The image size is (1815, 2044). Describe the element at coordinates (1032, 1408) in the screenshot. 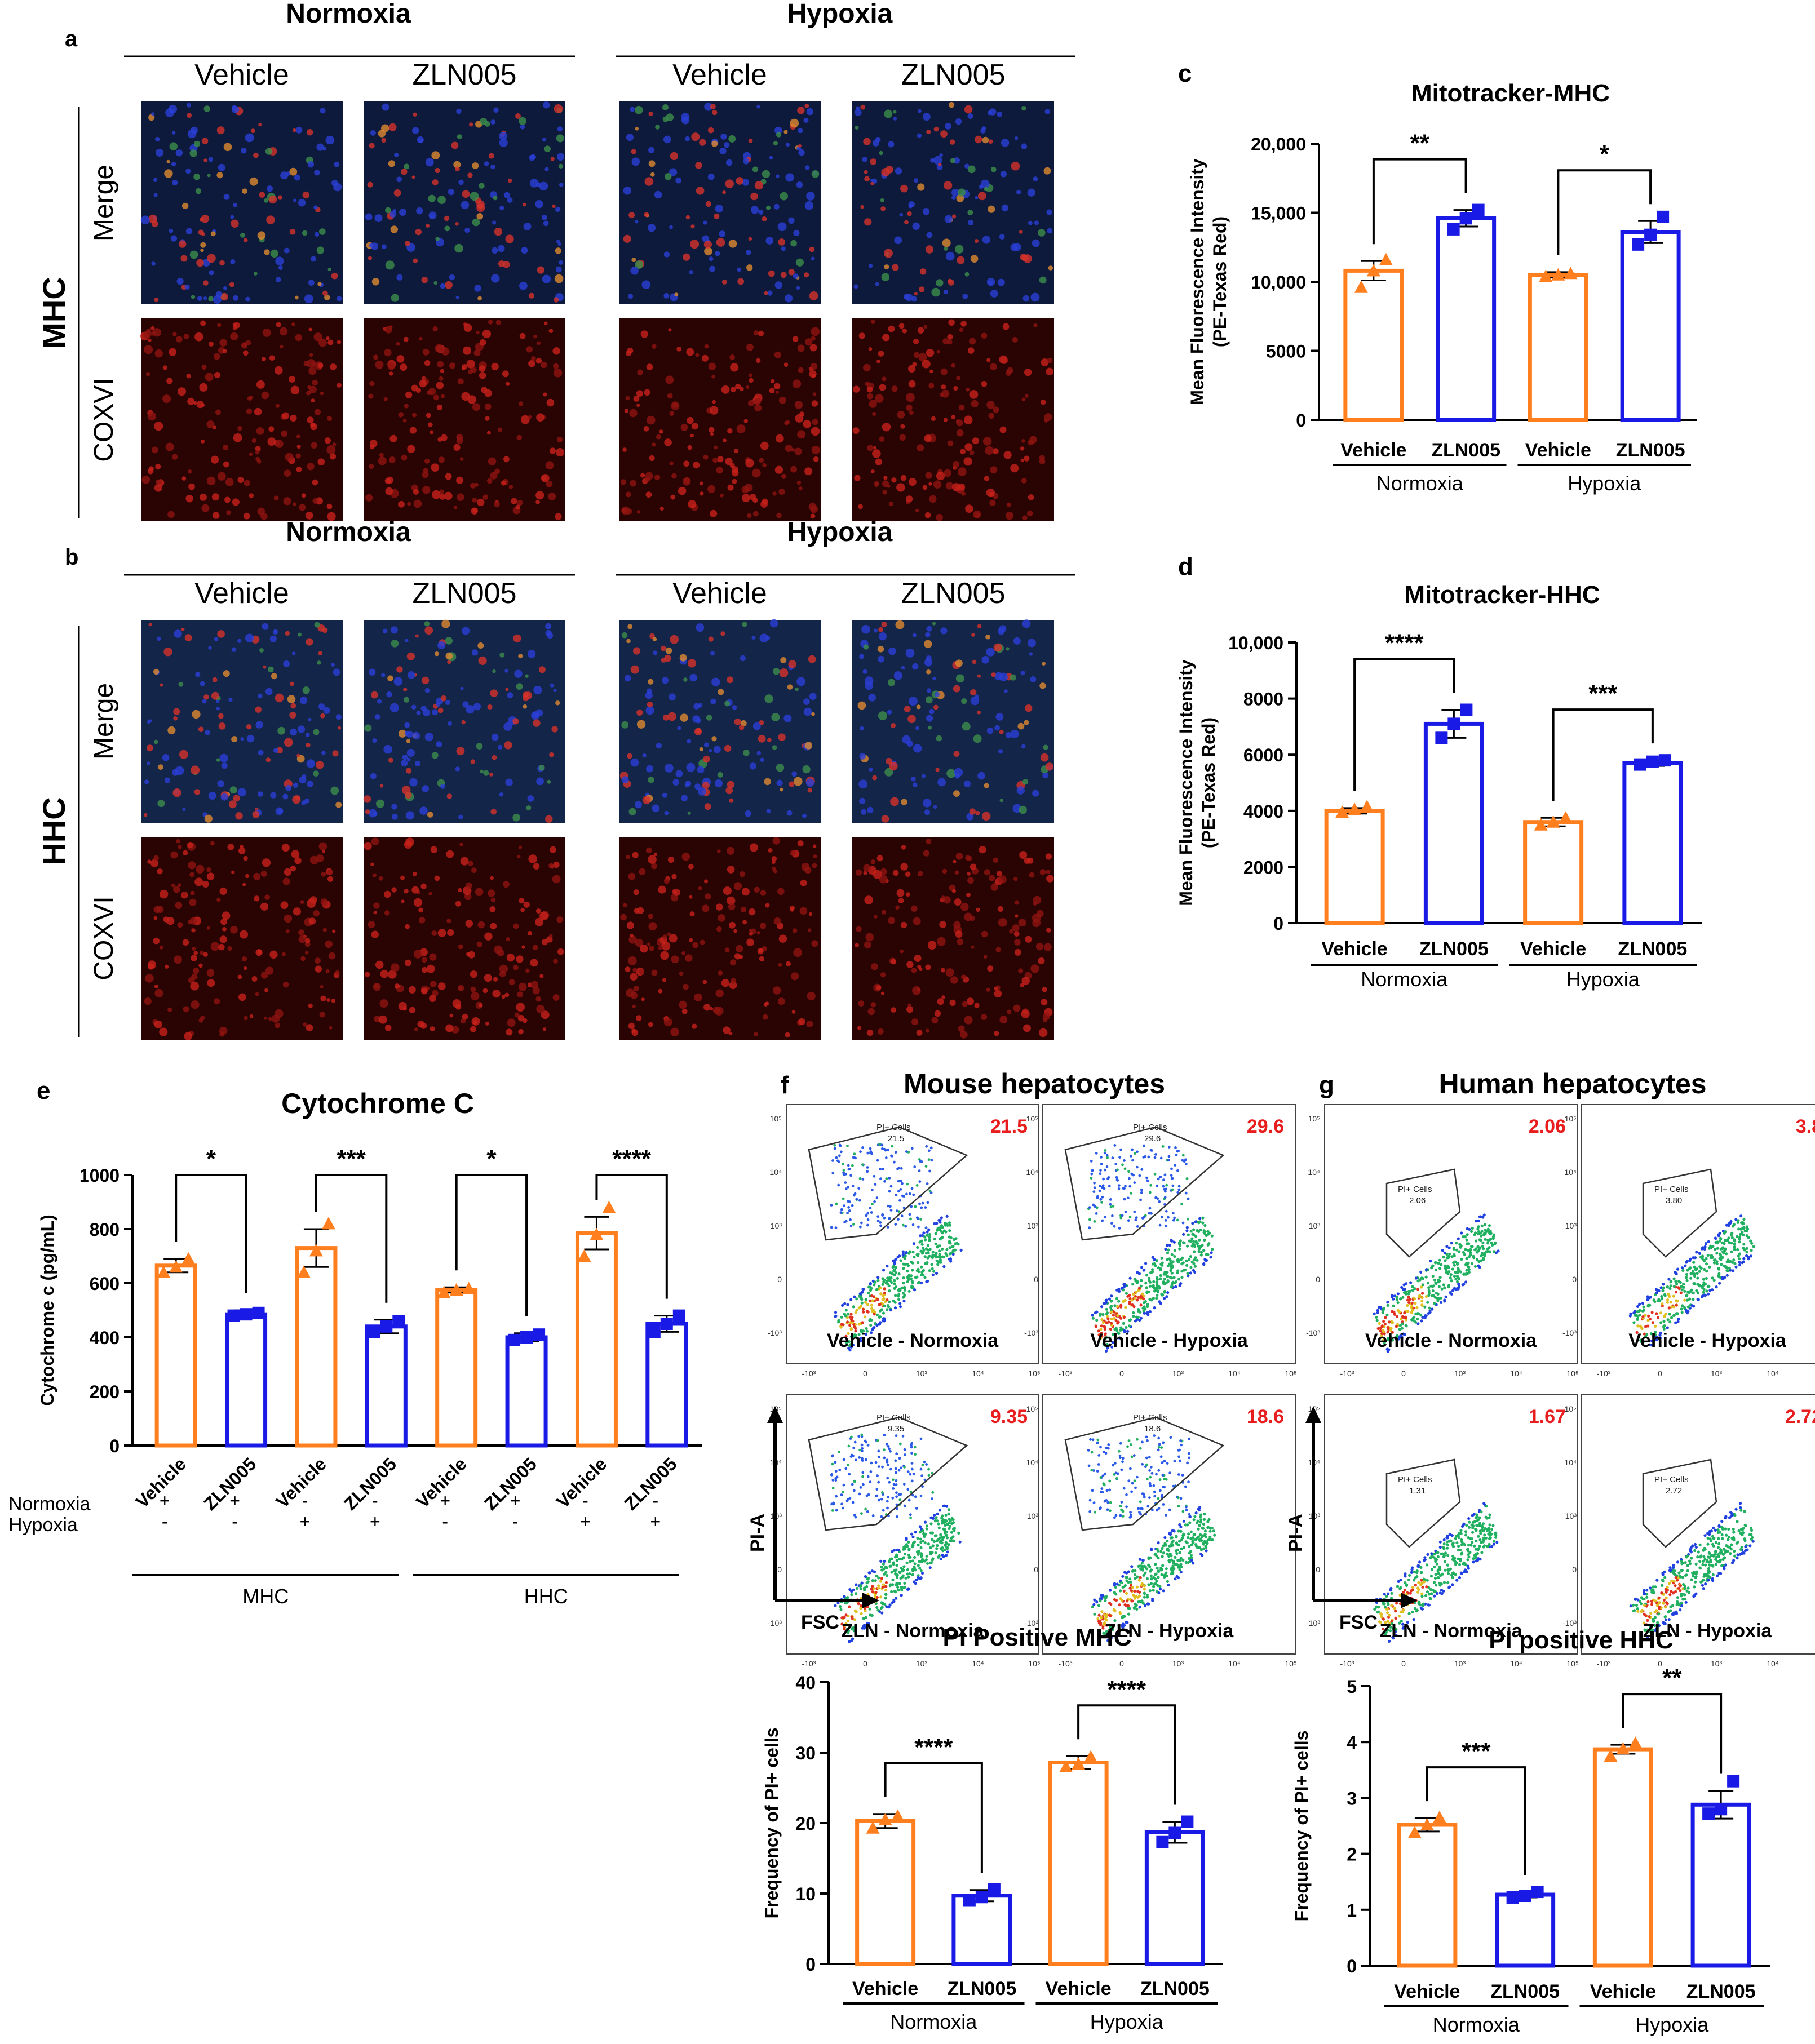

I see `axis-tick-label: 10⁵` at that location.